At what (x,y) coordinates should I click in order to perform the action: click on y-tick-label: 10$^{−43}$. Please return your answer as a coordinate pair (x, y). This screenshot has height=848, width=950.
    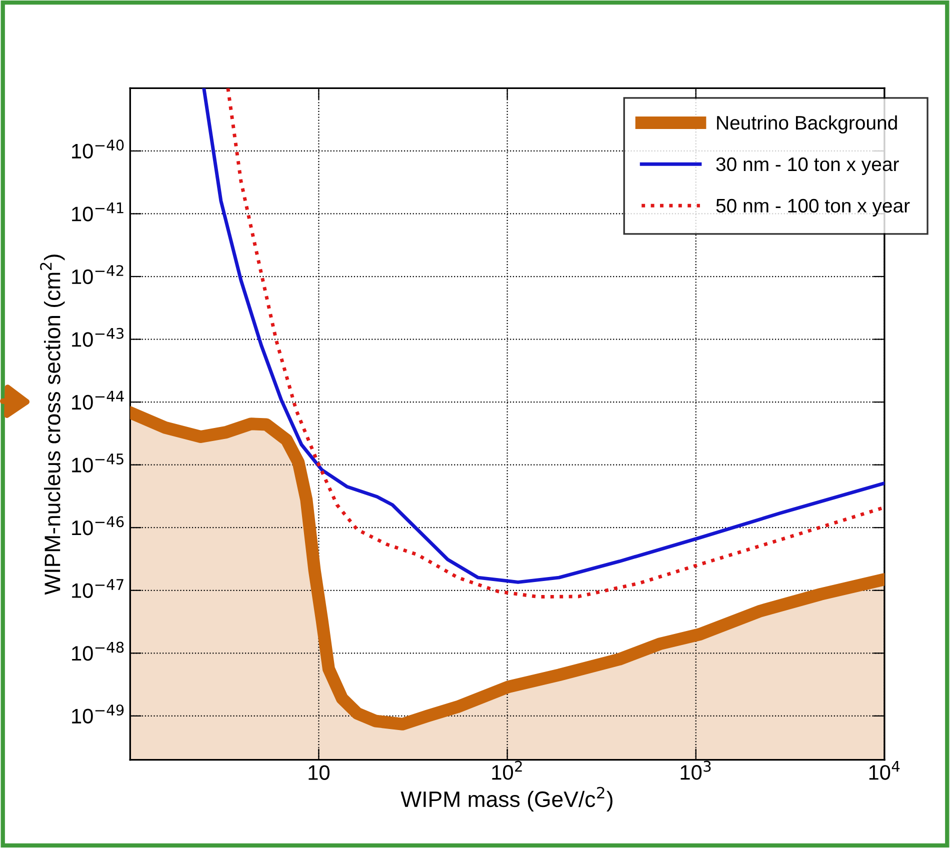
    Looking at the image, I should click on (98, 337).